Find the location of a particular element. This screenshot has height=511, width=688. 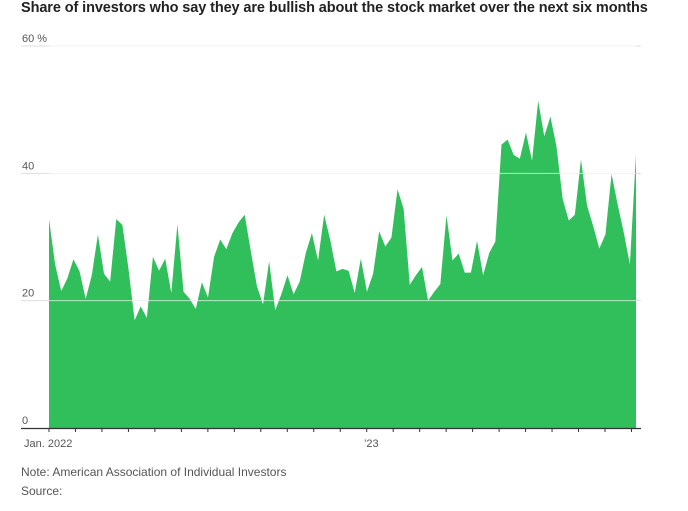

x-axis-labels: Jan. 2022 ’23 is located at coordinates (201, 444).